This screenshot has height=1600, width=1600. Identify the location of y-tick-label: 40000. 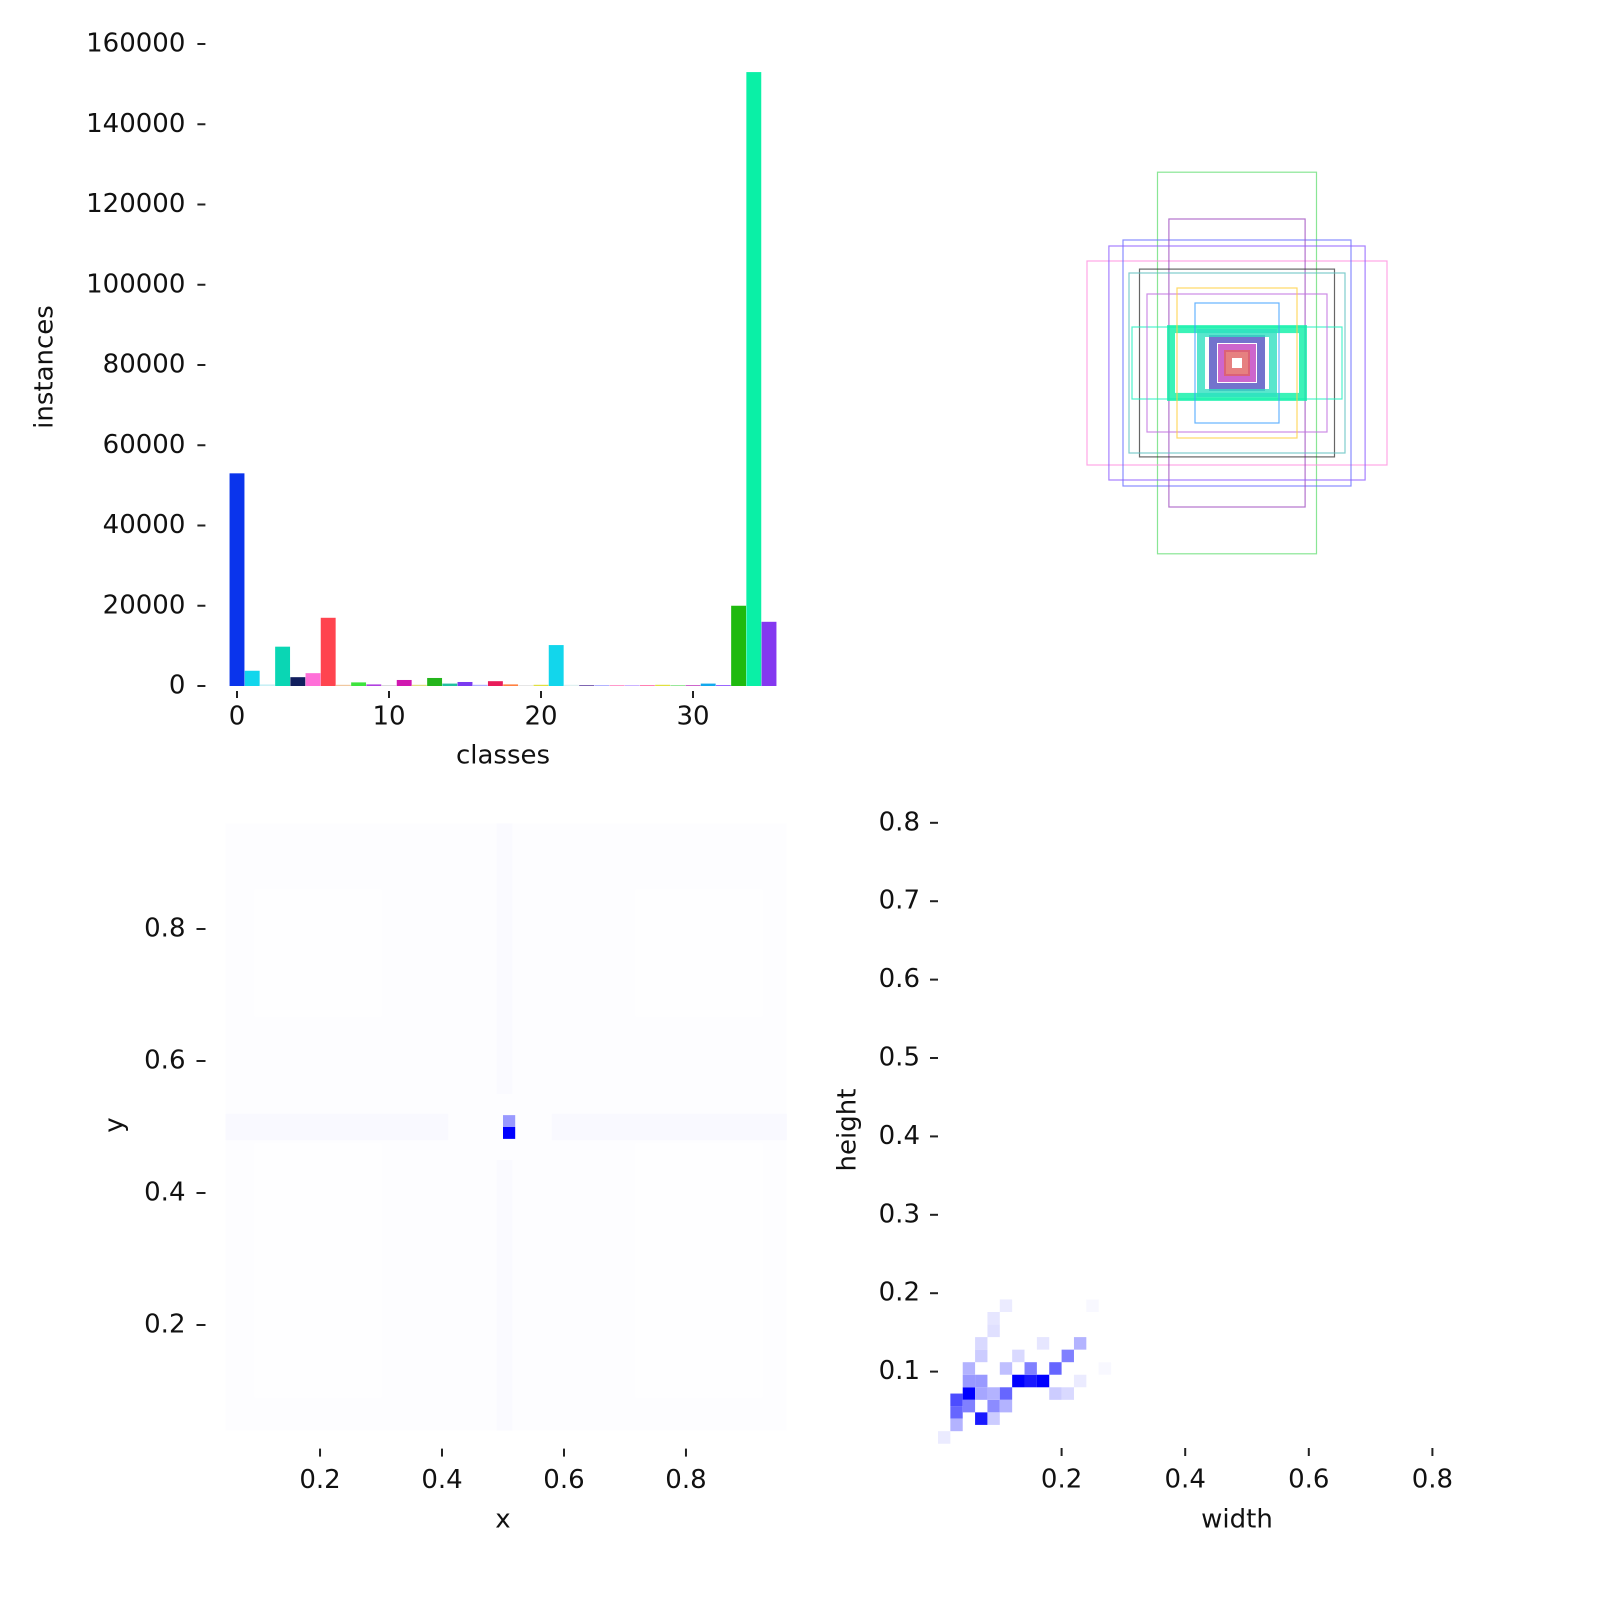
(144, 525).